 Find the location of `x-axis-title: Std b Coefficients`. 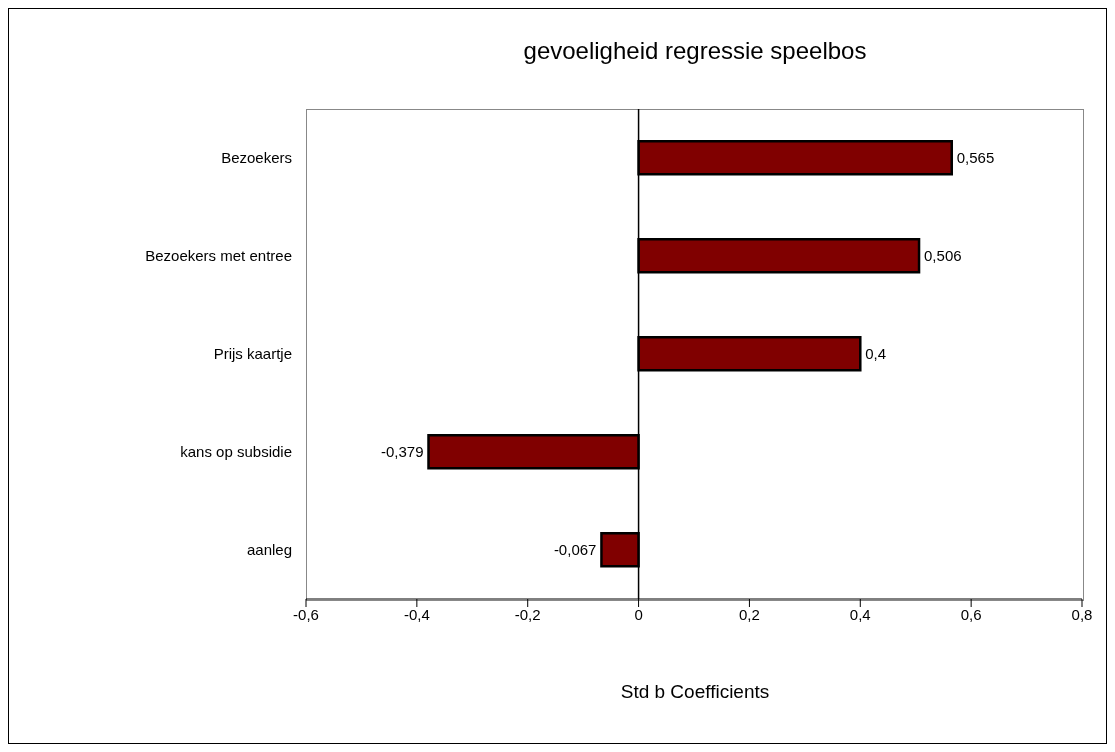

x-axis-title: Std b Coefficients is located at coordinates (695, 692).